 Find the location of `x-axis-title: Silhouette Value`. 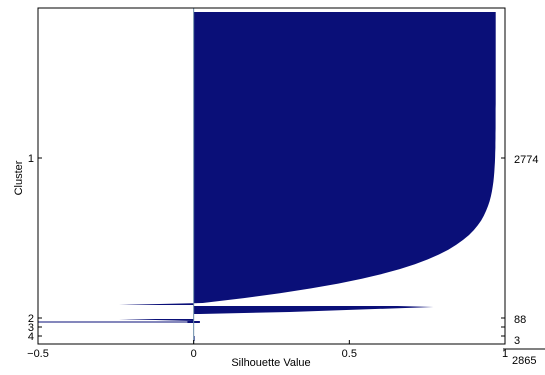

x-axis-title: Silhouette Value is located at coordinates (270, 363).